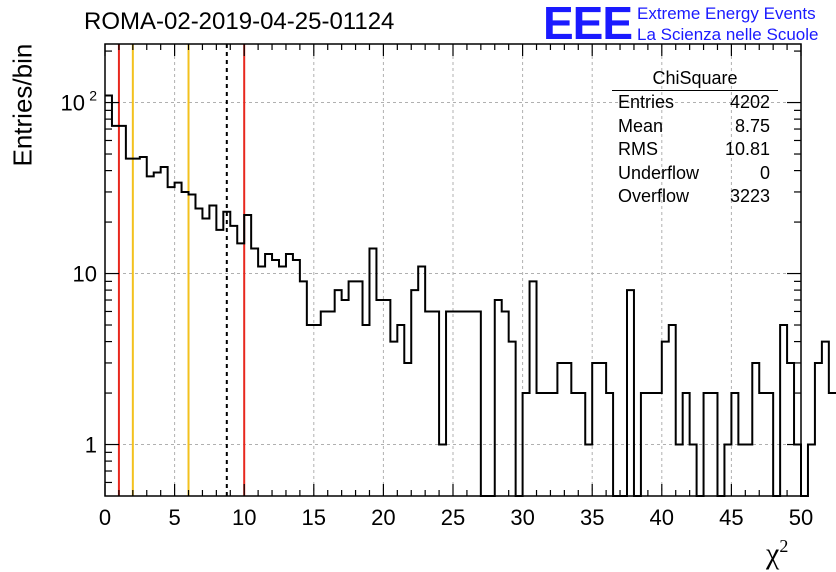 The image size is (836, 572). What do you see at coordinates (654, 196) in the screenshot?
I see `stats-label: Overflow` at bounding box center [654, 196].